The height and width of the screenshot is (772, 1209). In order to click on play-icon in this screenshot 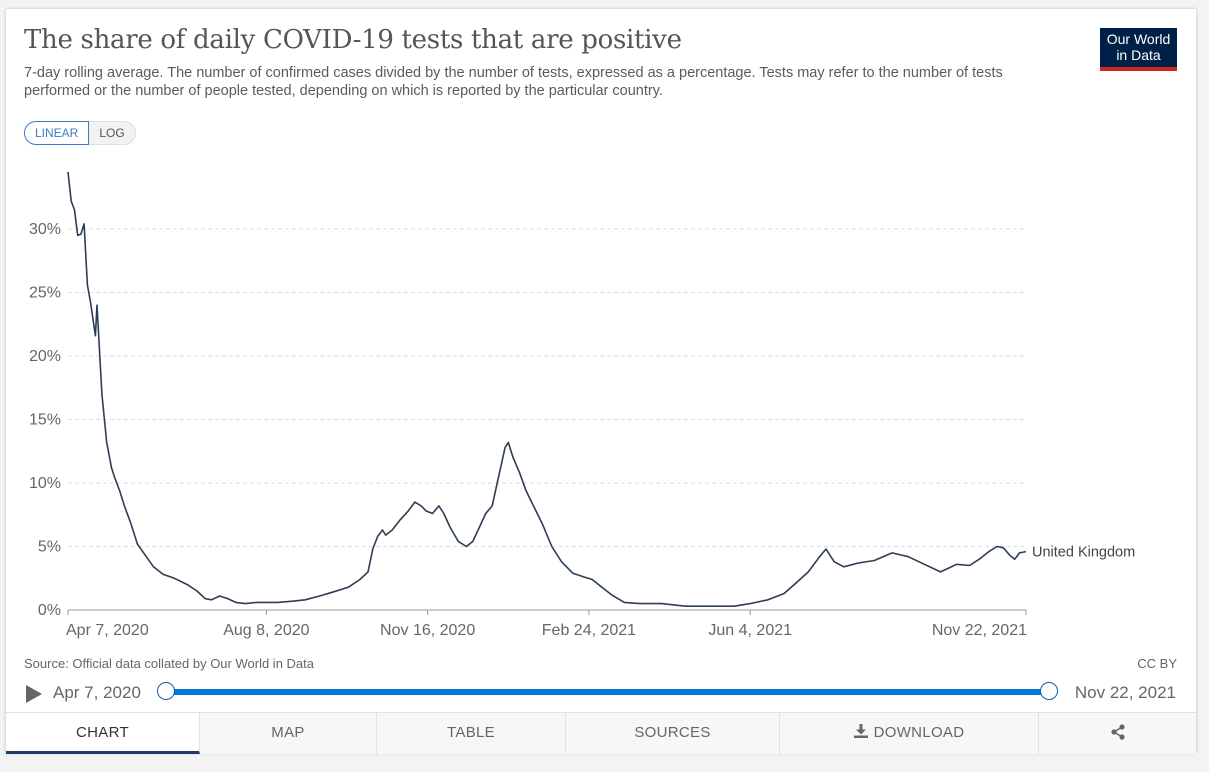, I will do `click(34, 694)`.